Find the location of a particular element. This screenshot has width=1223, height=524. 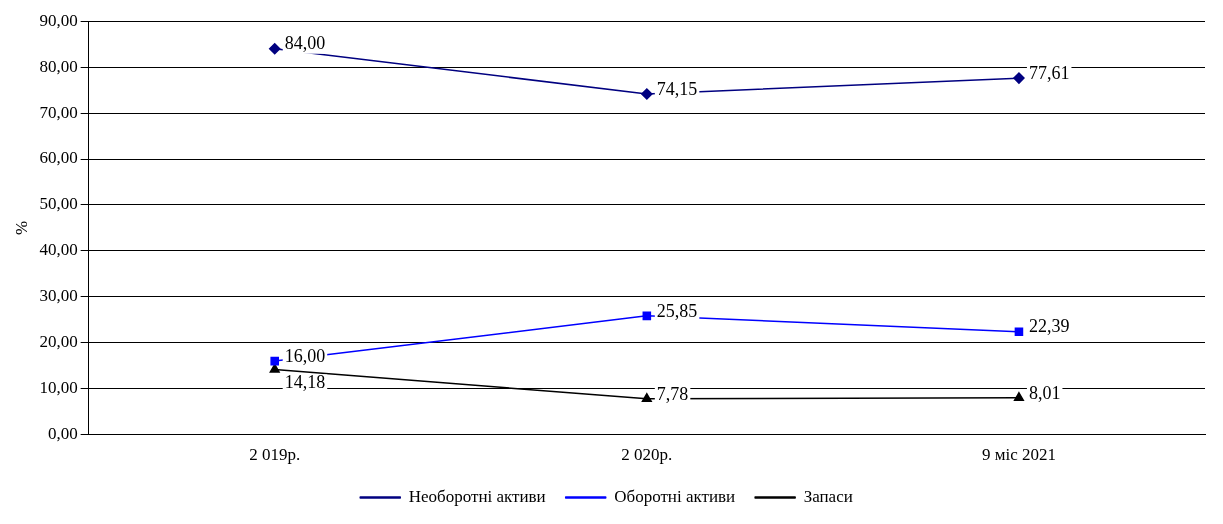

y-tick-label: 90,00 is located at coordinates (58, 20).